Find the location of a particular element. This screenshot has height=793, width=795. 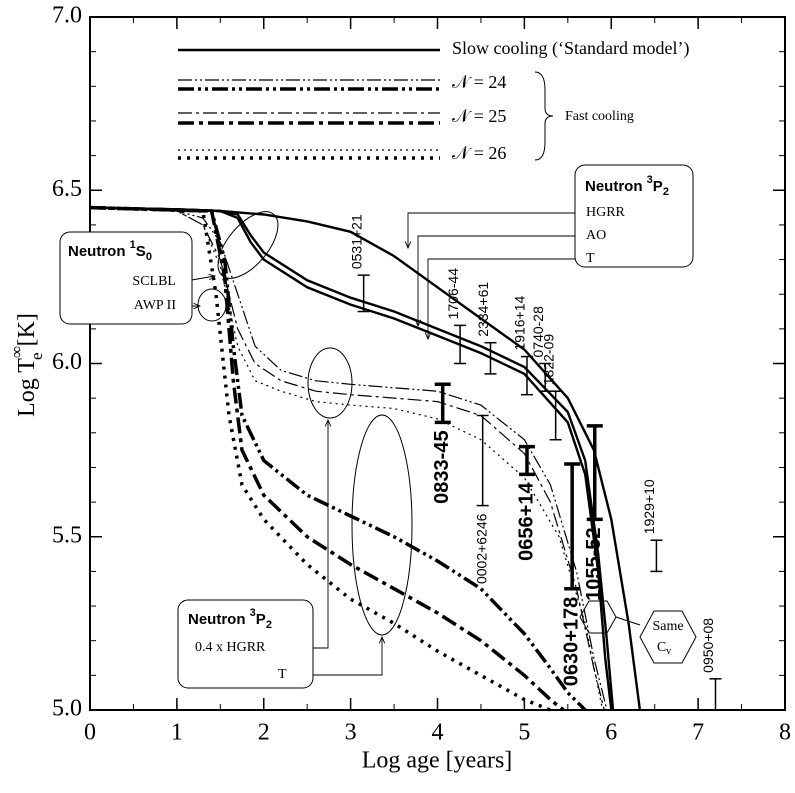

hexagon-text: Cv is located at coordinates (664, 648).